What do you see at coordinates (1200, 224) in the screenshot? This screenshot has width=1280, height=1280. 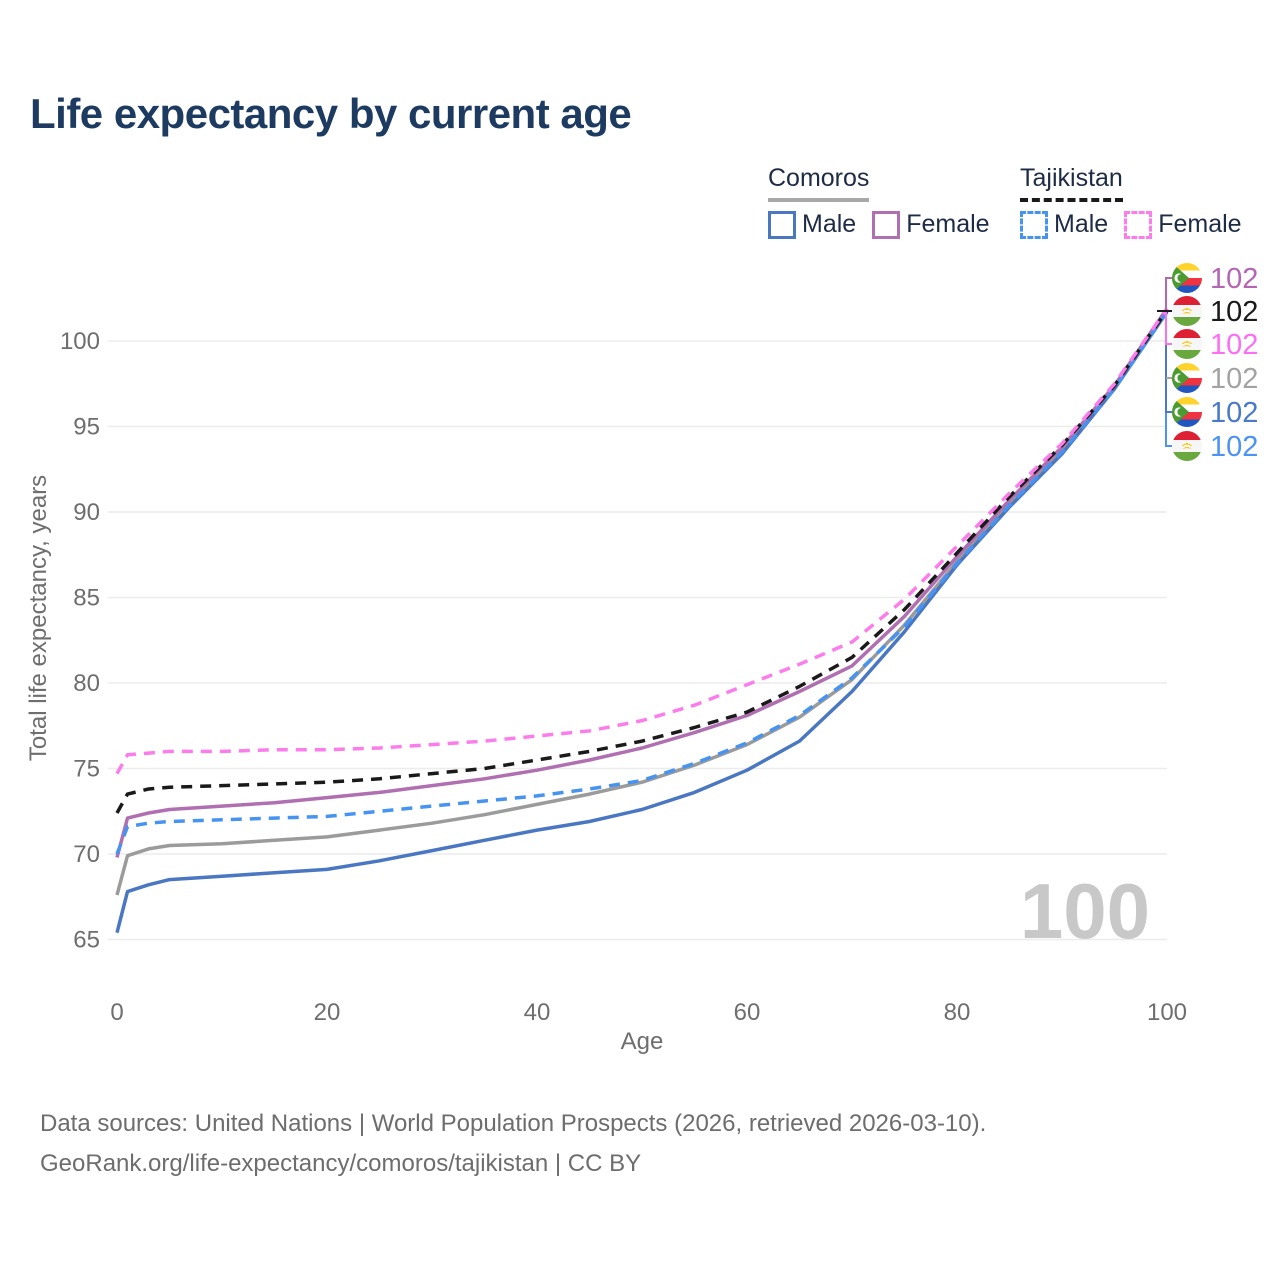 I see `legend-tajikistan-female-label: Female` at bounding box center [1200, 224].